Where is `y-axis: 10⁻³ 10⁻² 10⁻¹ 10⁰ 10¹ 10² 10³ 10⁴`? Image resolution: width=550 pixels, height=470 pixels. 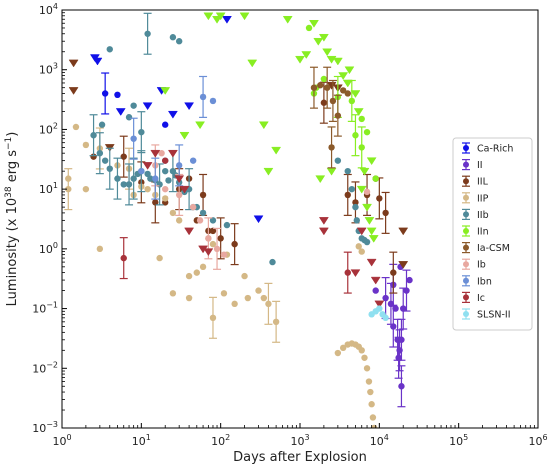
y-axis: 10⁻³ 10⁻² 10⁻¹ 10⁰ 10¹ 10² 10³ 10⁴ is located at coordinates (49, 218).